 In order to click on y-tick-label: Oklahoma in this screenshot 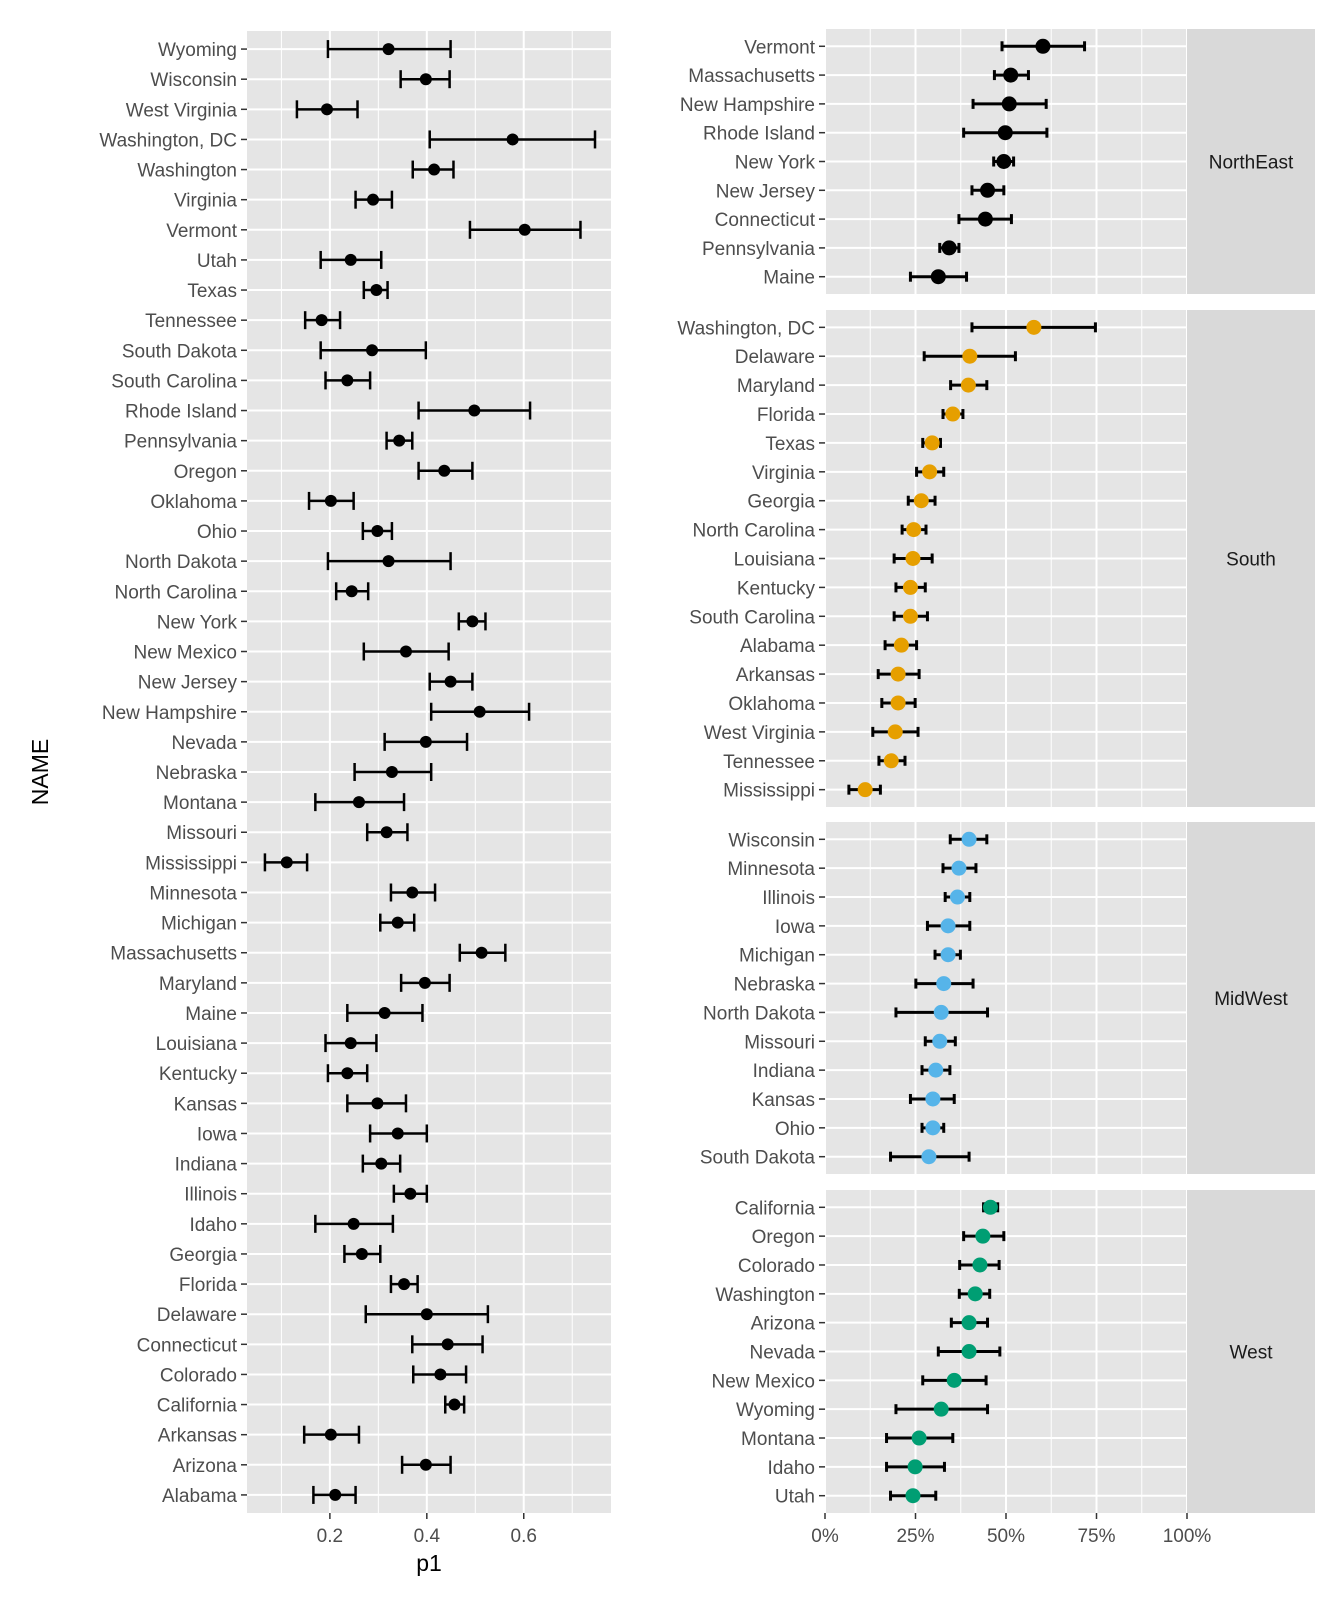, I will do `click(771, 704)`.